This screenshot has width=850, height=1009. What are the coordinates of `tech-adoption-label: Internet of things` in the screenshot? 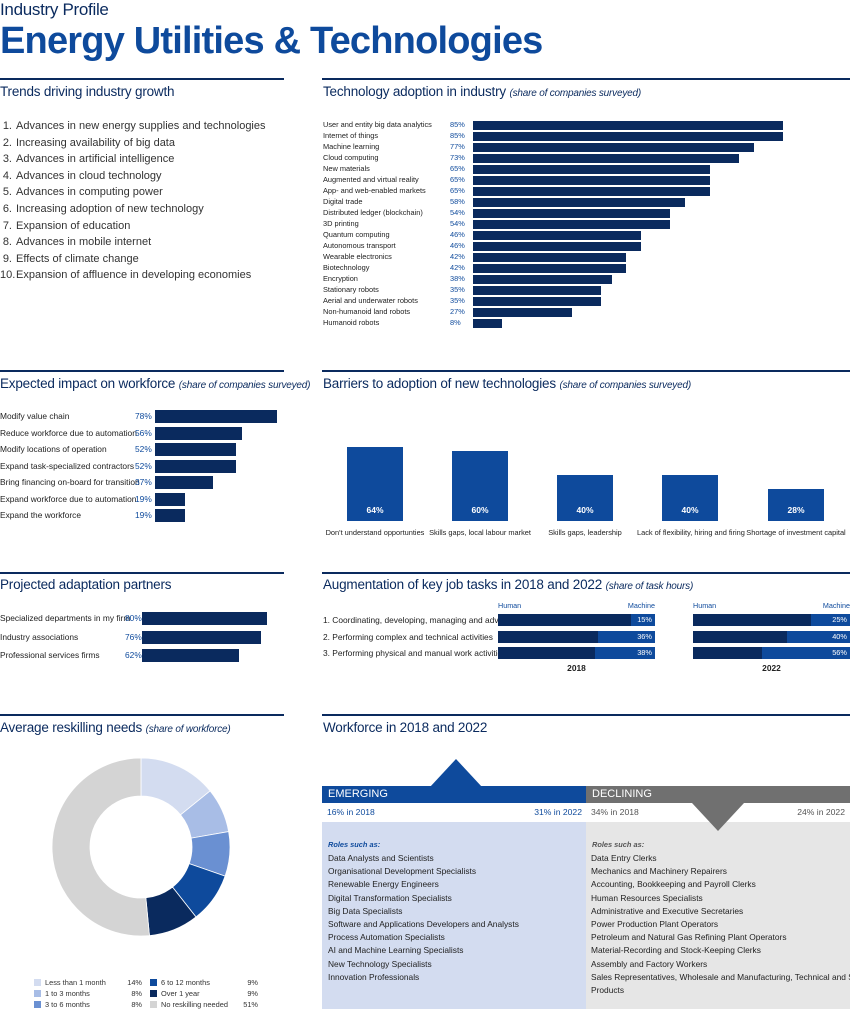 It's located at (351, 135).